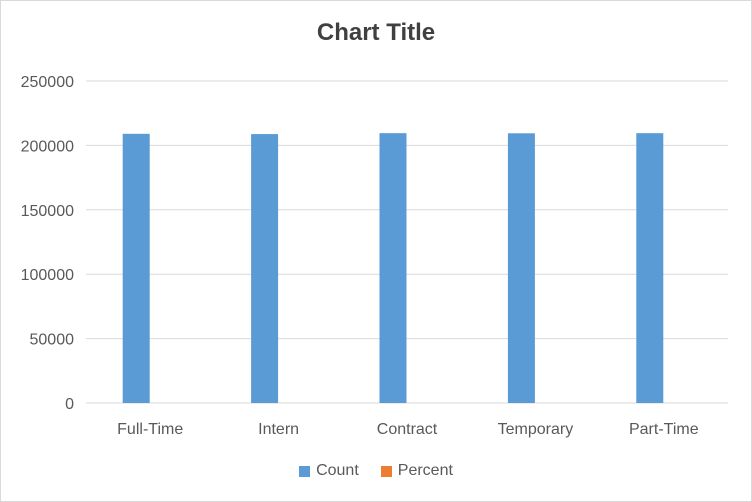  Describe the element at coordinates (47, 211) in the screenshot. I see `y-tick-label: 150000` at that location.